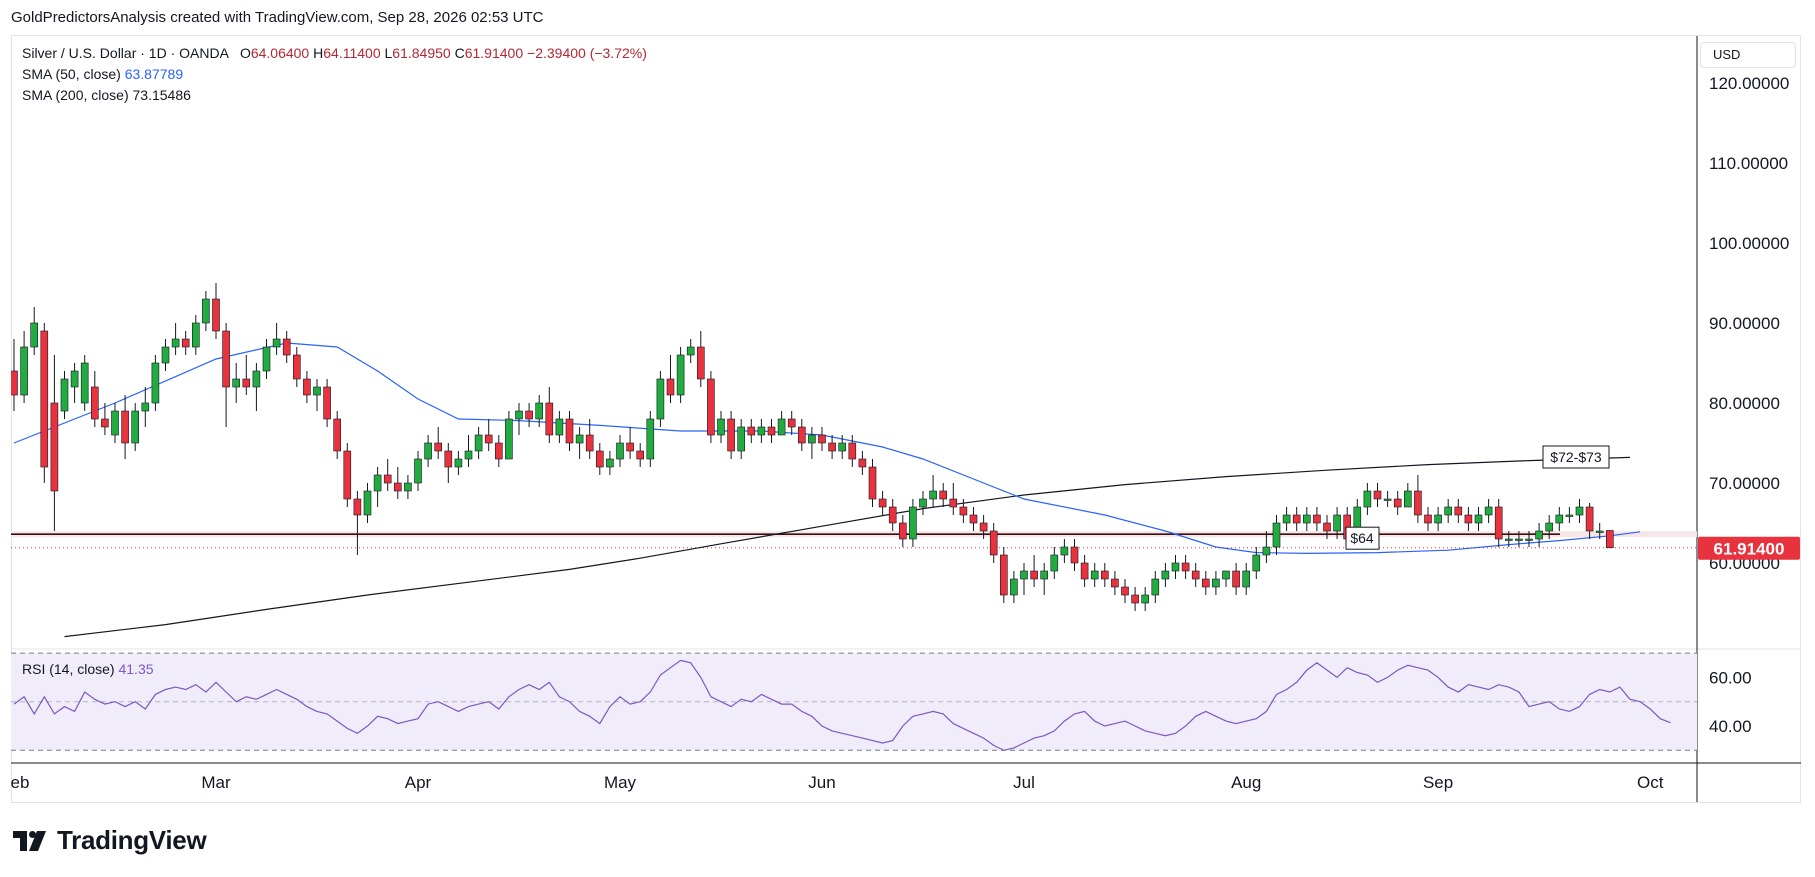  Describe the element at coordinates (136, 669) in the screenshot. I see `rsi-value: 41.35` at that location.